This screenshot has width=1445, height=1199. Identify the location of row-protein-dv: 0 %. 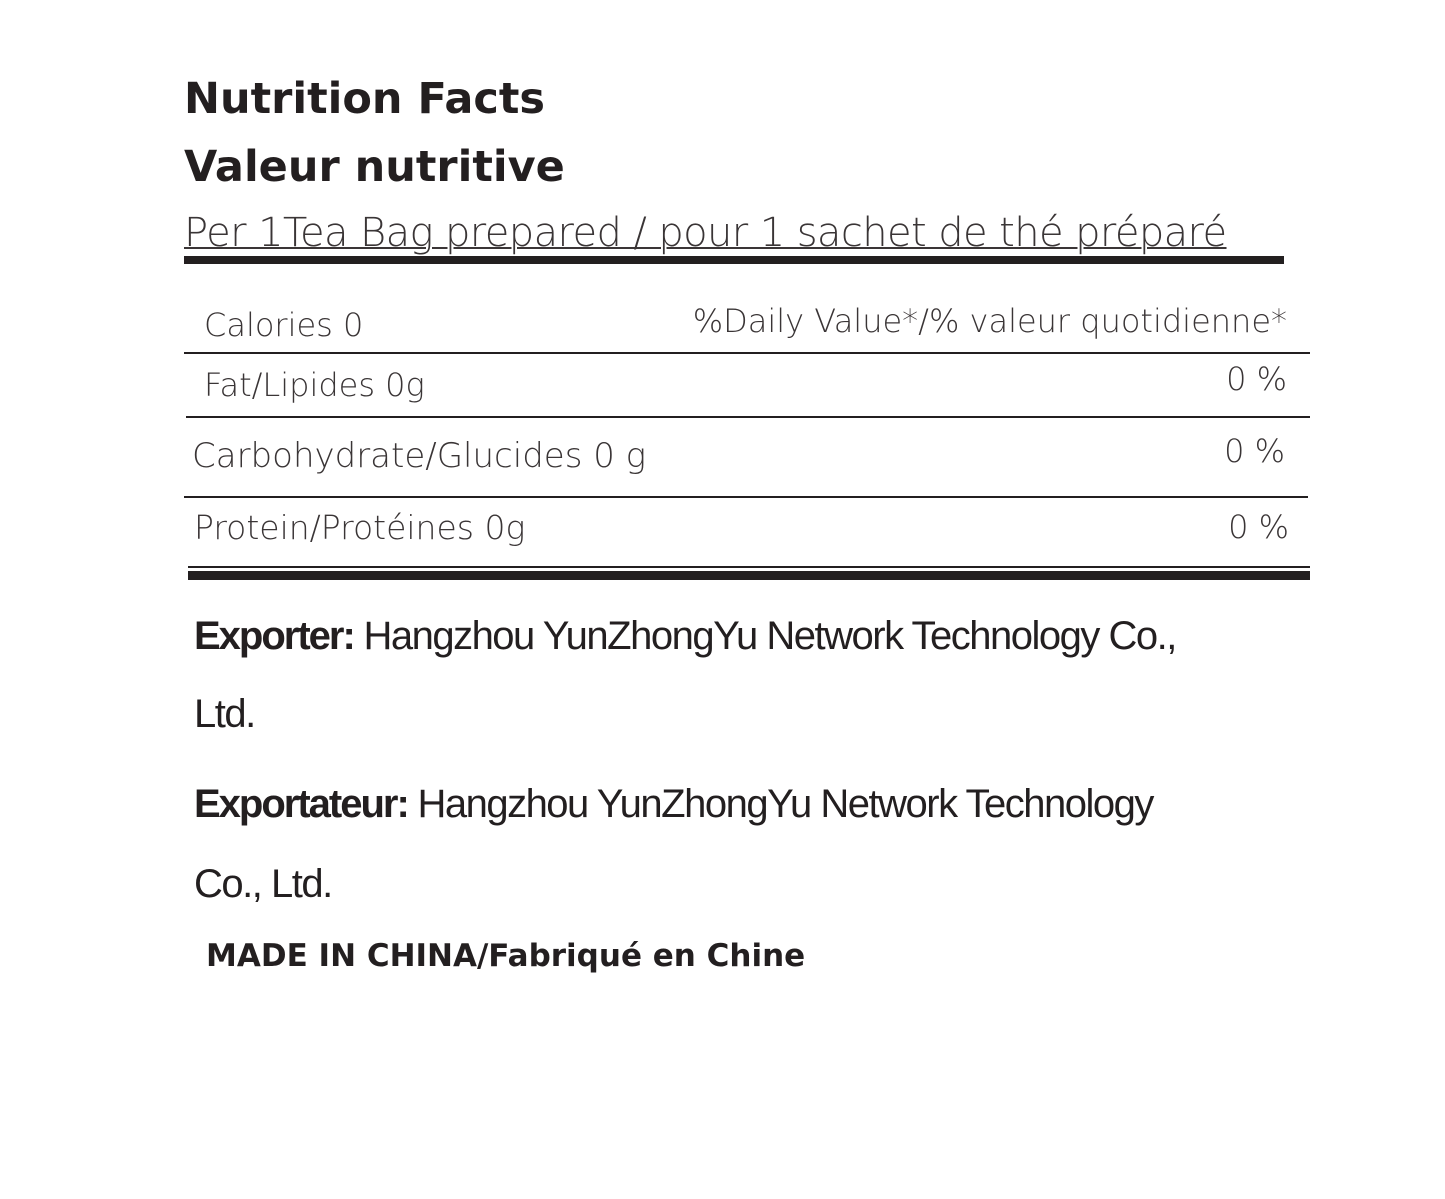
(1258, 527).